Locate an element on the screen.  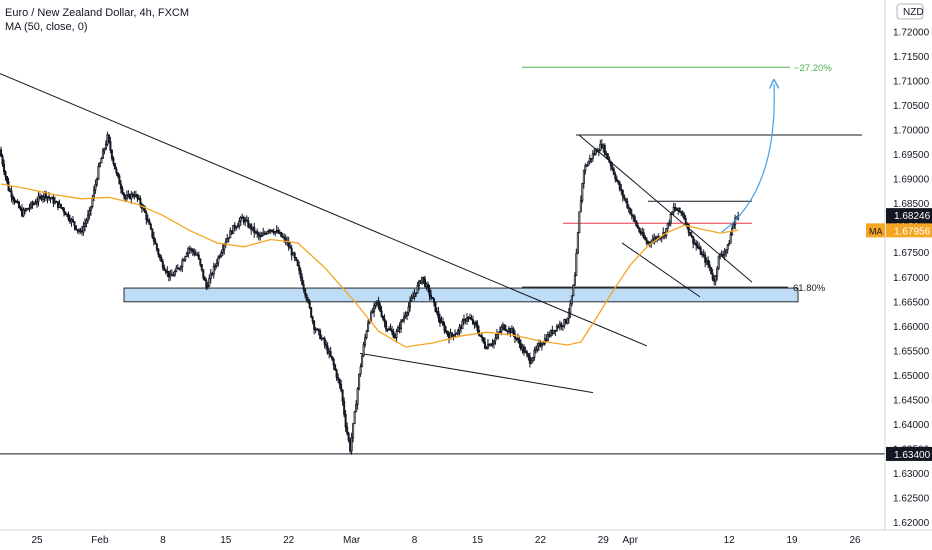
x-tick-label: Apr is located at coordinates (630, 540).